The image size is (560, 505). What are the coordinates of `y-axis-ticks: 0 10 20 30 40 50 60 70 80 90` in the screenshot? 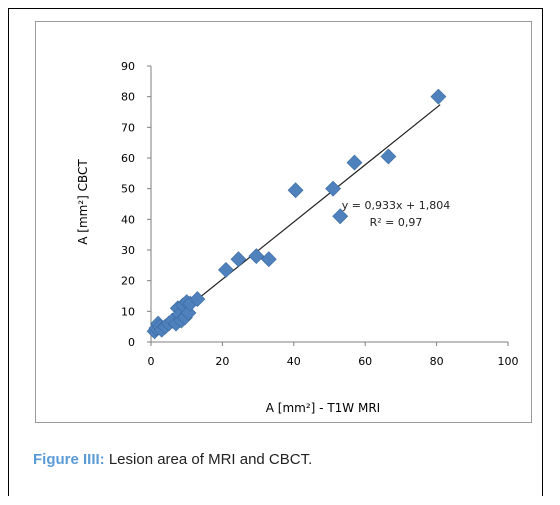 It's located at (136, 204).